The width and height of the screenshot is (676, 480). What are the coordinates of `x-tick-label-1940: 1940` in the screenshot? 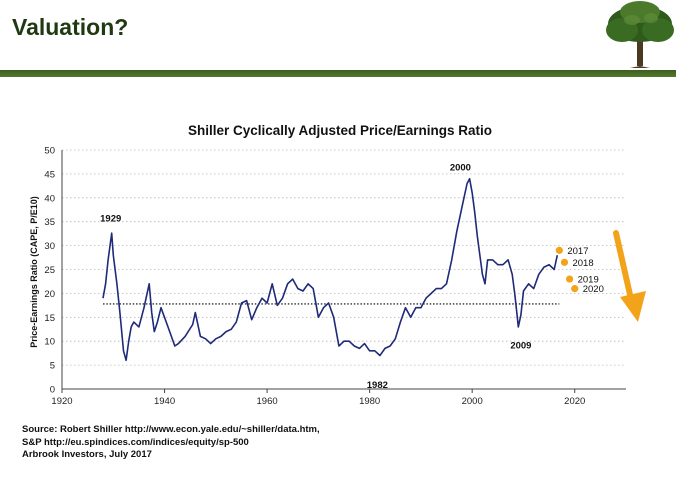 It's located at (164, 401).